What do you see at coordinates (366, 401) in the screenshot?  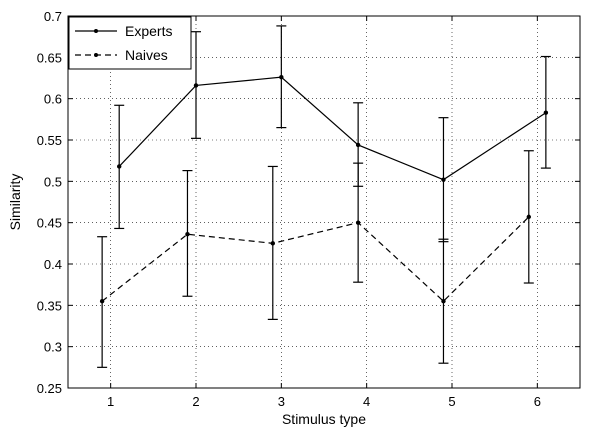 I see `x-tick-label: 4` at bounding box center [366, 401].